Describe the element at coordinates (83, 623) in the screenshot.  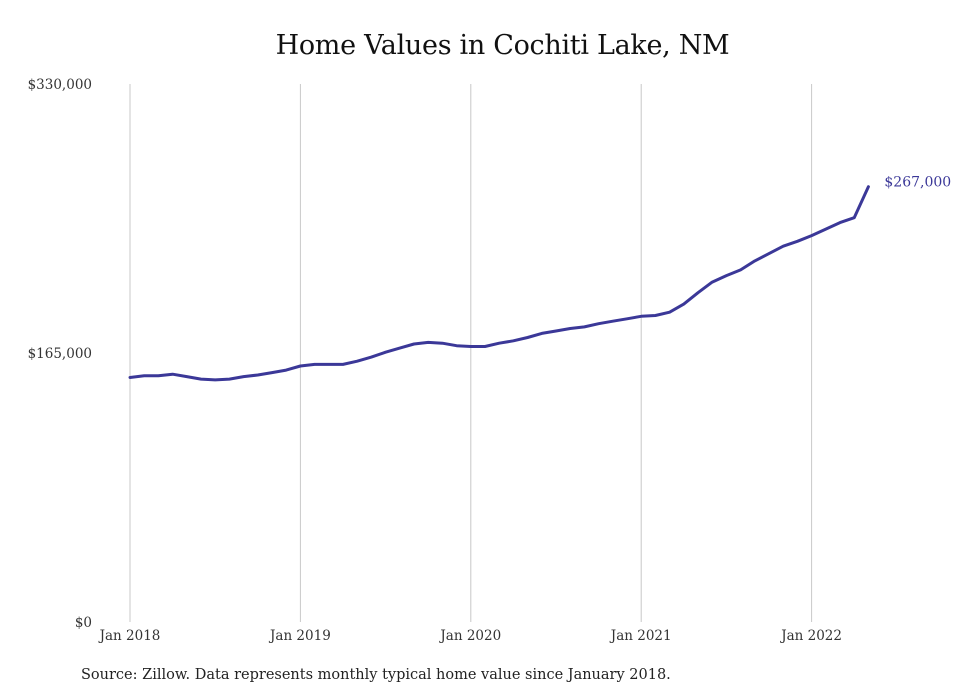
I see `y-tick-label: $0` at that location.